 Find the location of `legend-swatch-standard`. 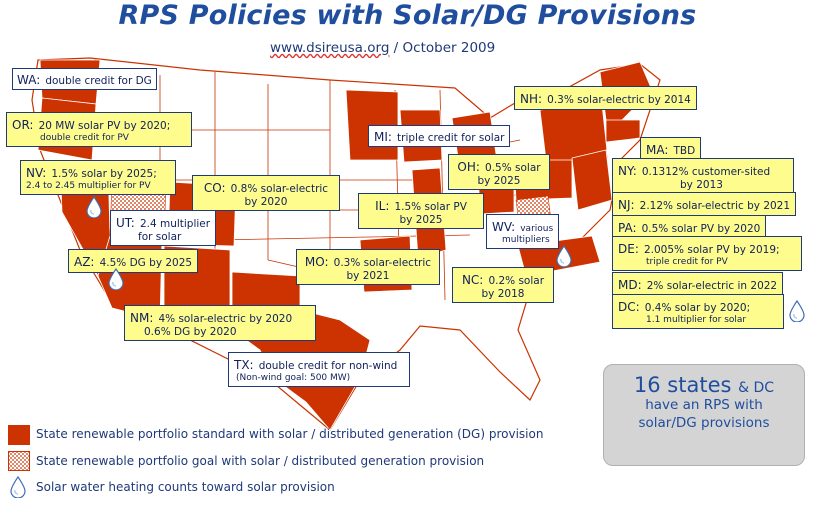

legend-swatch-standard is located at coordinates (19, 435).